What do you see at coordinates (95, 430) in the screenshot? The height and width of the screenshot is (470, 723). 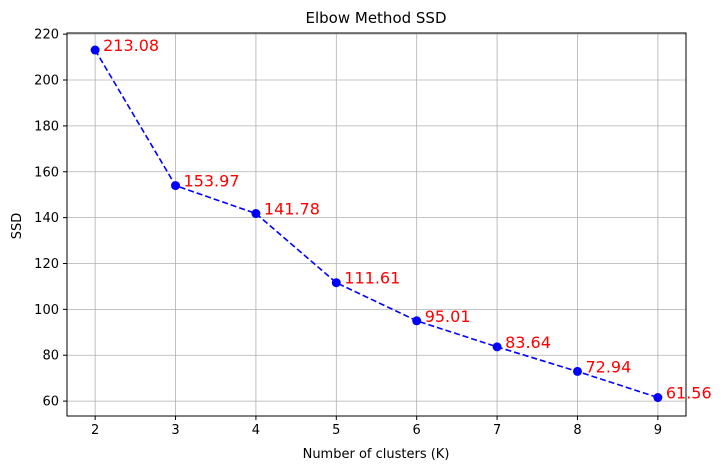 I see `x-tick-label: 2` at bounding box center [95, 430].